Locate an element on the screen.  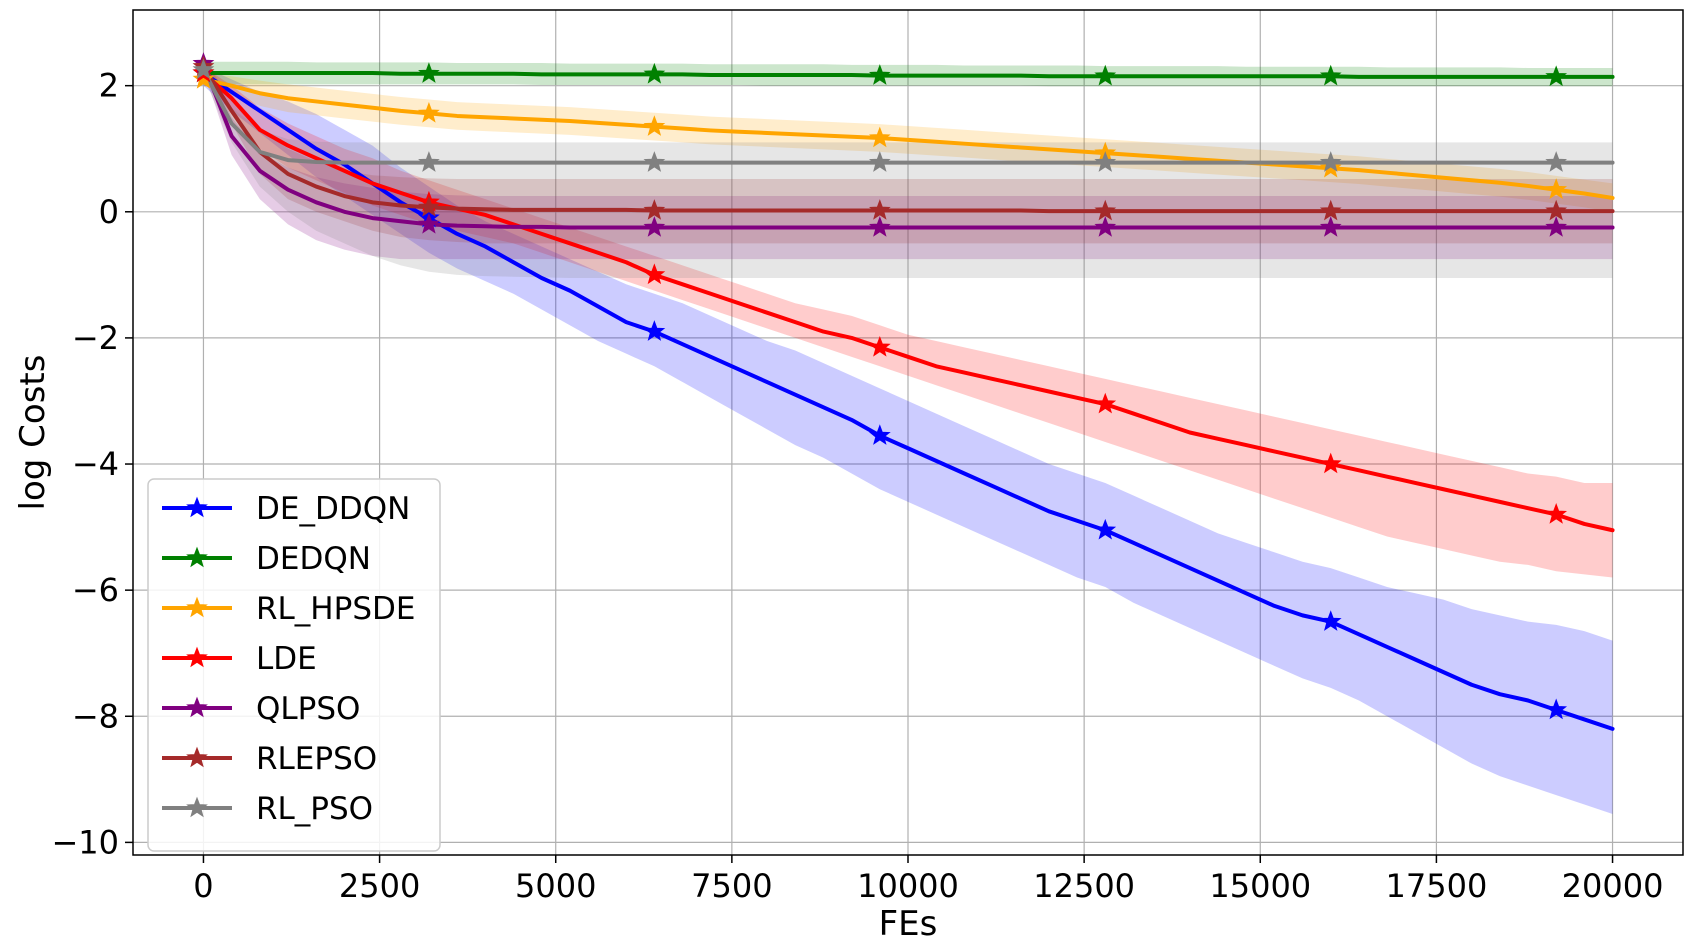
line-qlpso is located at coordinates (908, 145).